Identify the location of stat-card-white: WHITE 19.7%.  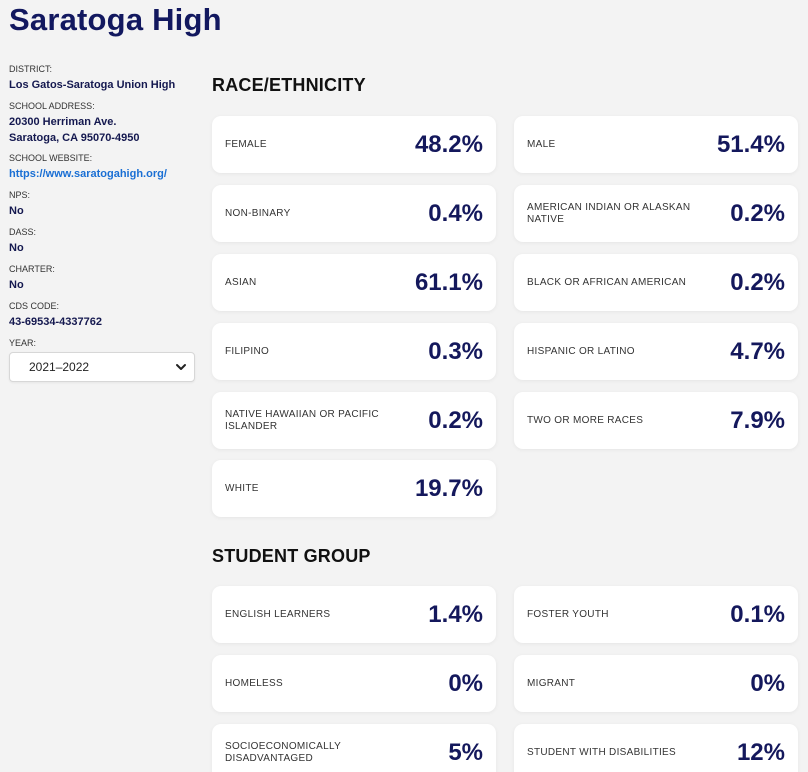
(354, 488).